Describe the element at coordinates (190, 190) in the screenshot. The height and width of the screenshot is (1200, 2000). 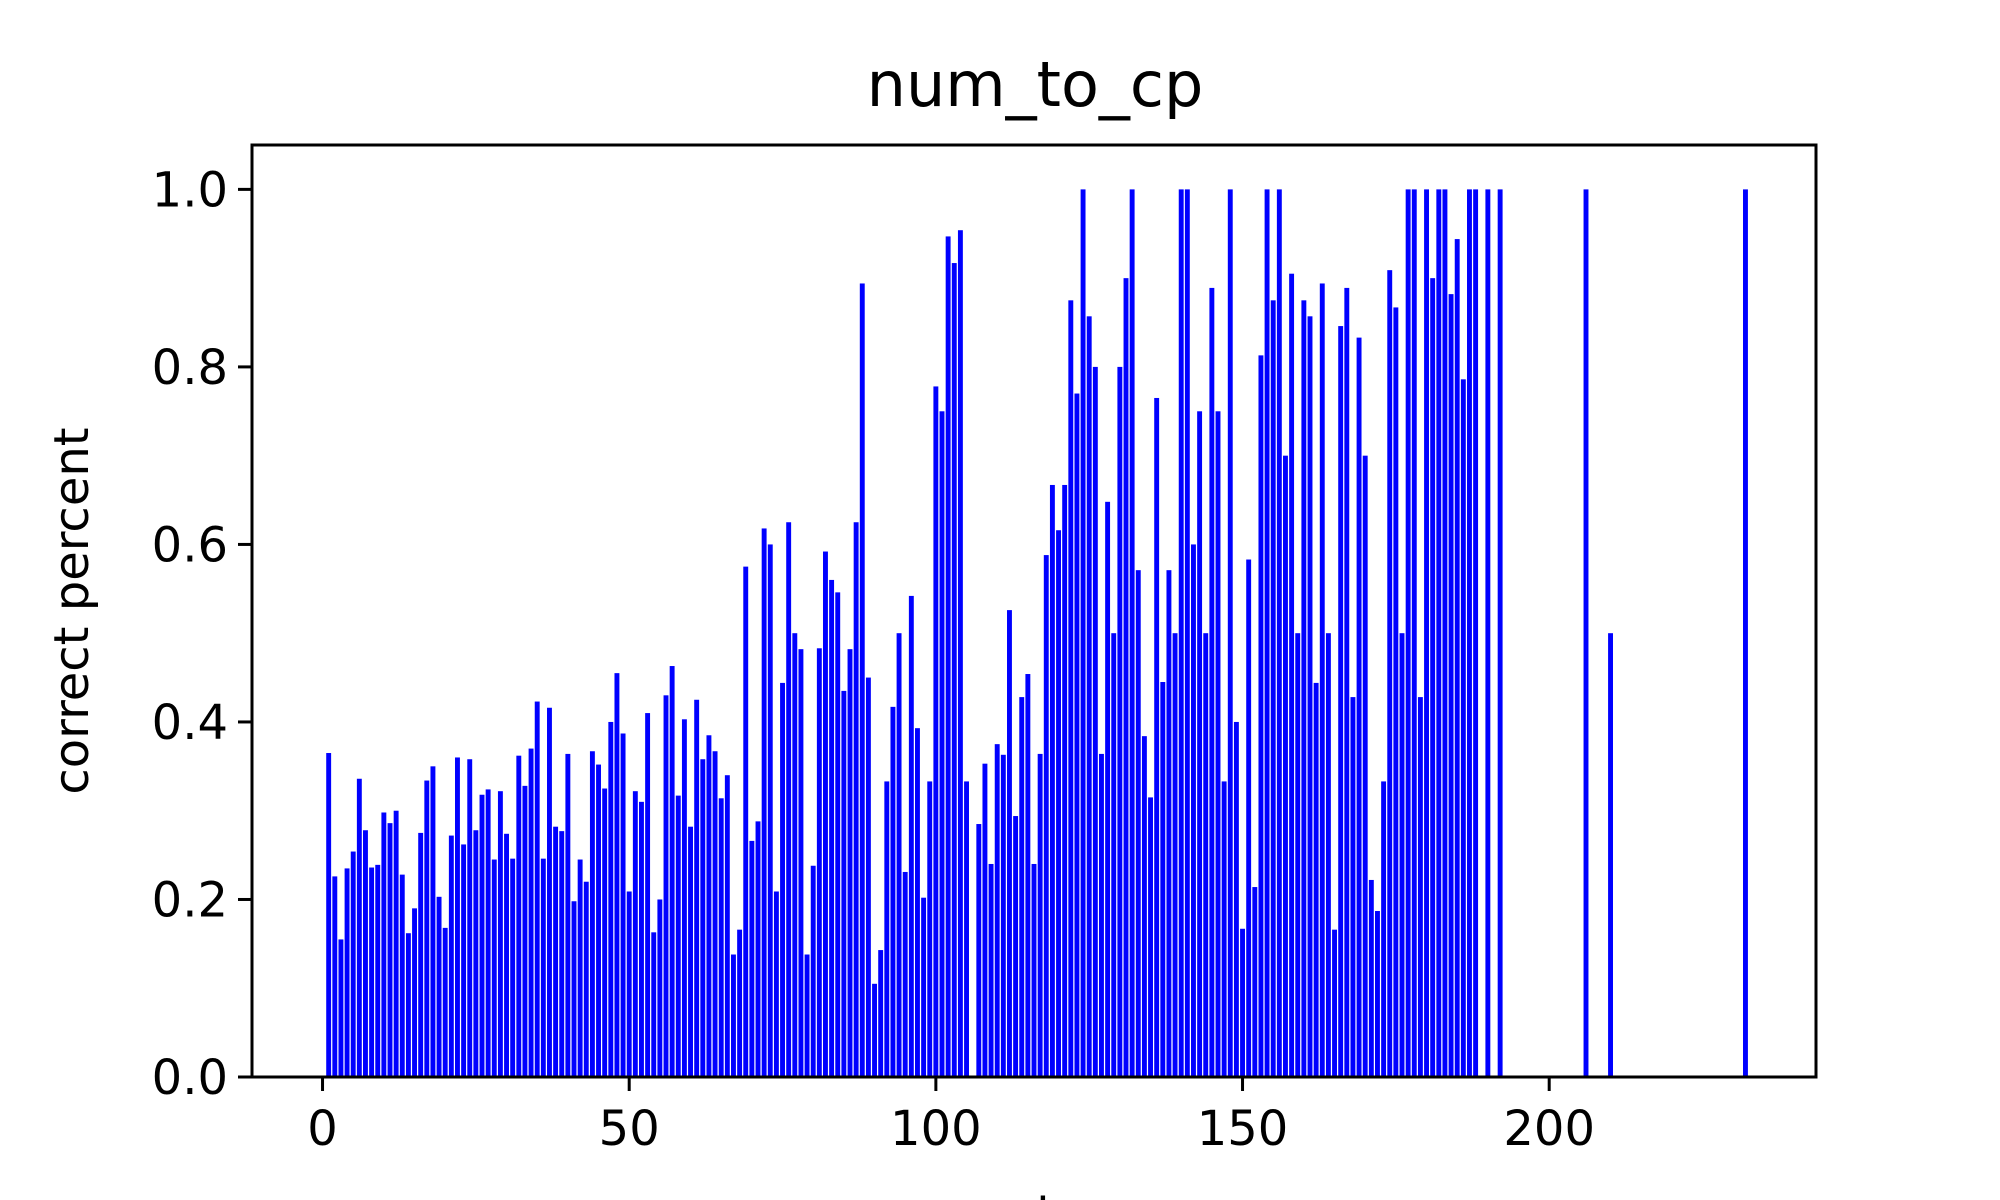
I see `y-tick-label: 1.0` at that location.